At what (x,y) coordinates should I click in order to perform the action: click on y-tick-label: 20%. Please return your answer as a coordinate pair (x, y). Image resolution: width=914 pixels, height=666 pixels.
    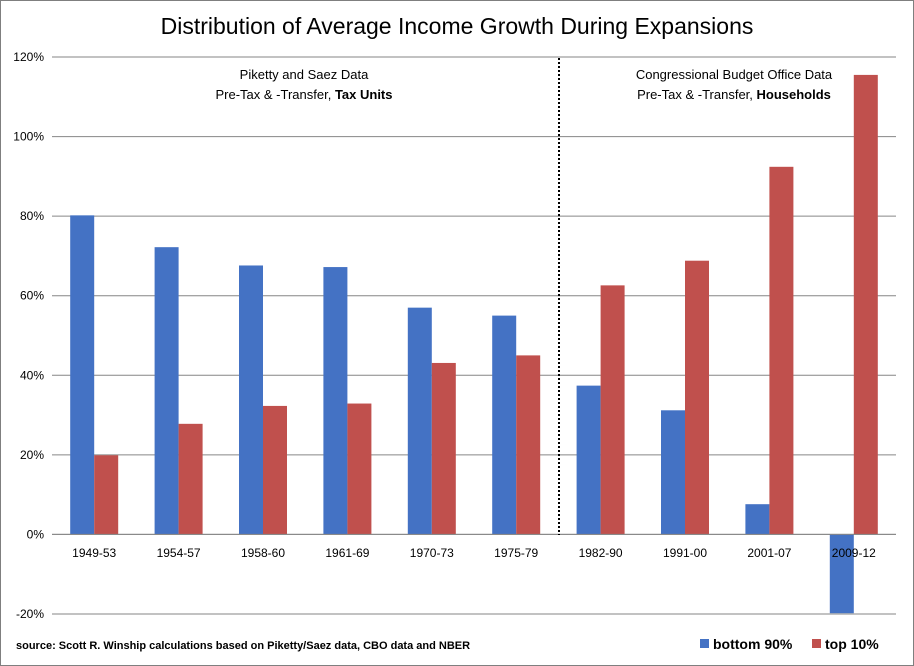
    Looking at the image, I should click on (32, 455).